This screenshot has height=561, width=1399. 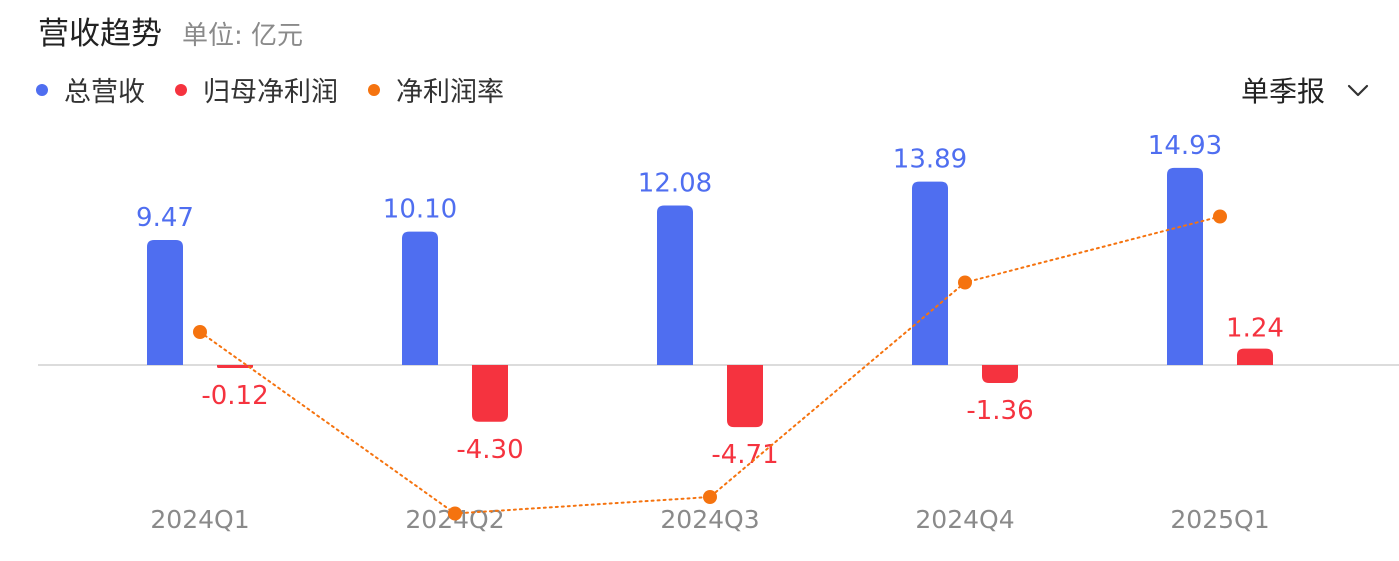 What do you see at coordinates (999, 411) in the screenshot?
I see `profit-value-label: -1.36` at bounding box center [999, 411].